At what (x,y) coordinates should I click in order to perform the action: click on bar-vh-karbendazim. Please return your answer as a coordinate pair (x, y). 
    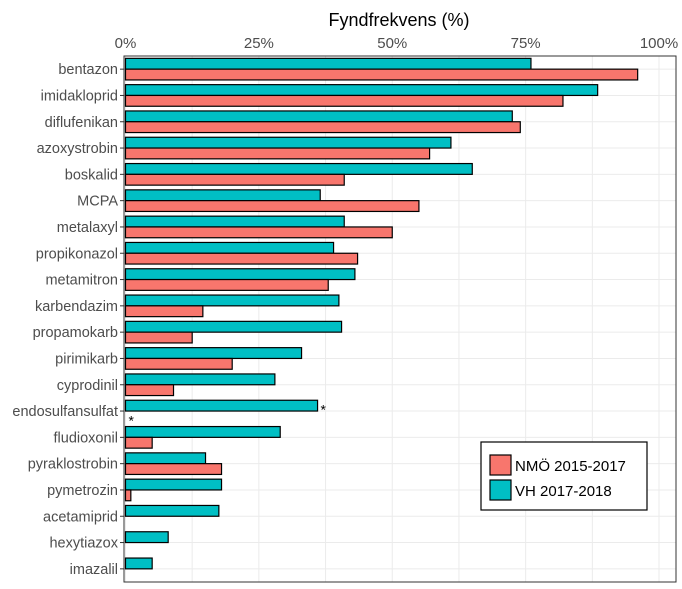
    Looking at the image, I should click on (232, 300).